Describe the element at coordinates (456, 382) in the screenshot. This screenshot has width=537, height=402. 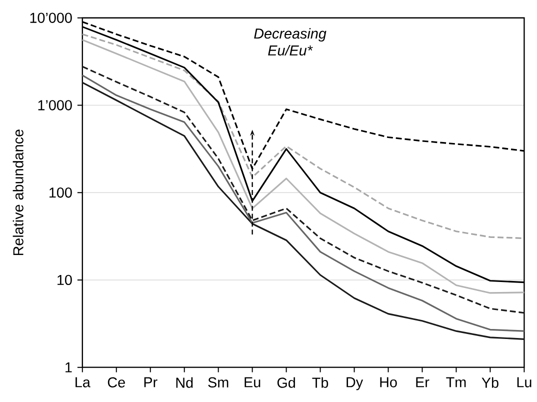
I see `x-tick-label: Tm` at that location.